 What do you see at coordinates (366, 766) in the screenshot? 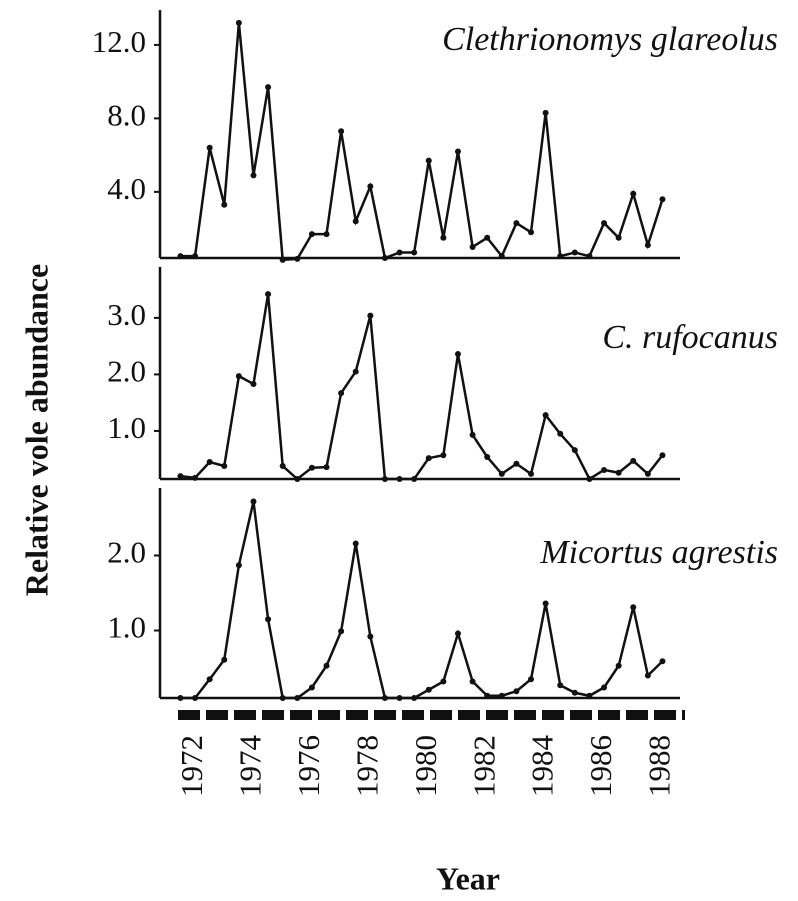
I see `x-tick-label: 1978` at bounding box center [366, 766].